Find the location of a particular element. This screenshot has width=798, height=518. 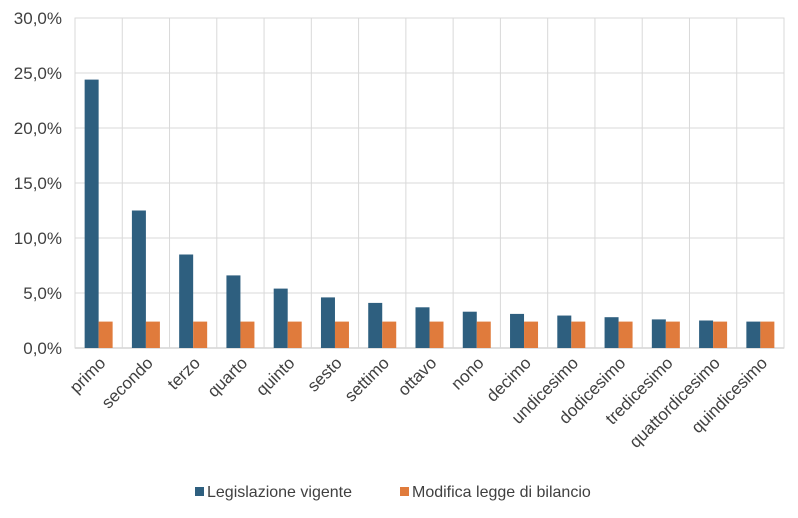

y-tick-label: 30,0% is located at coordinates (38, 18).